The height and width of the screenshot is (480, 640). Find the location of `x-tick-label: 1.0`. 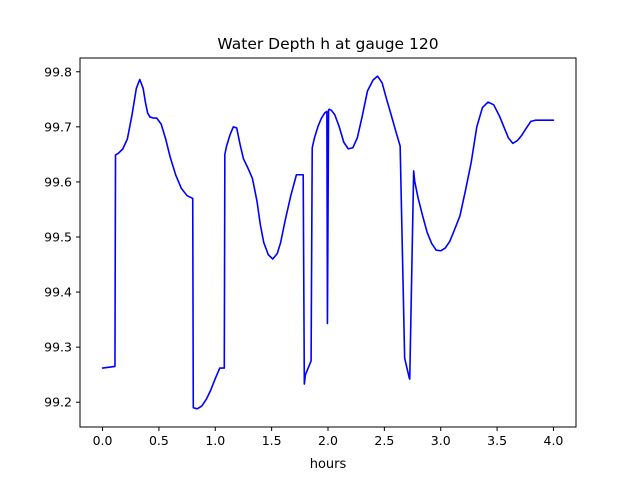

x-tick-label: 1.0 is located at coordinates (215, 440).